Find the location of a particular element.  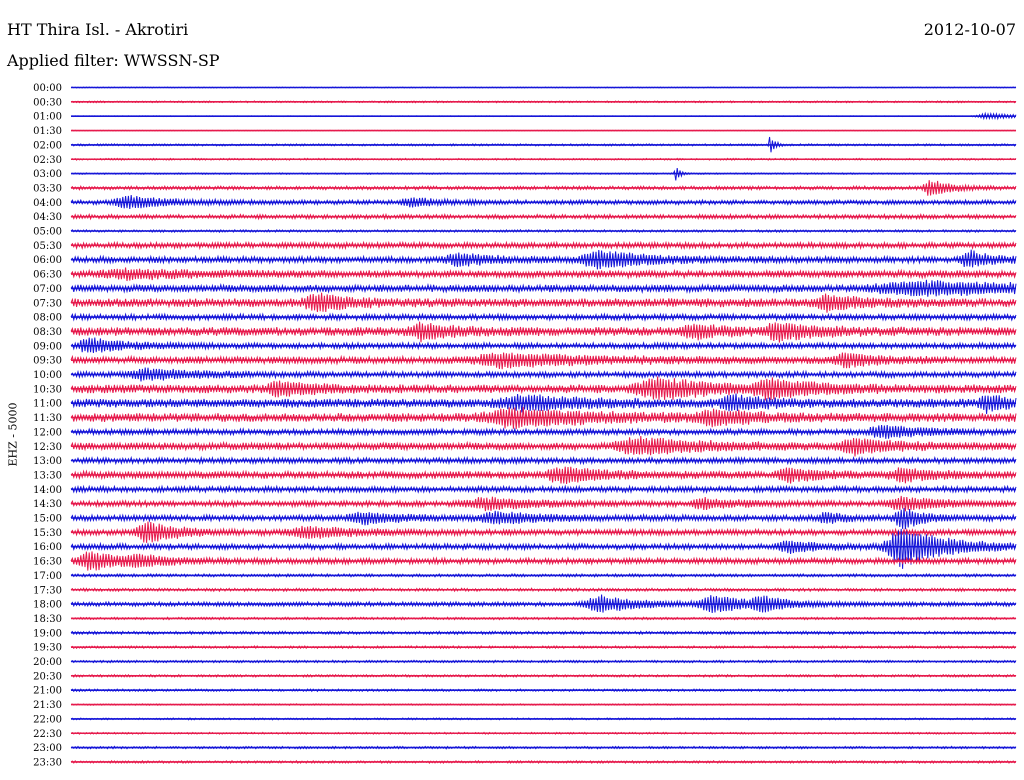

recording-date: 2012-10-07 is located at coordinates (969, 29).